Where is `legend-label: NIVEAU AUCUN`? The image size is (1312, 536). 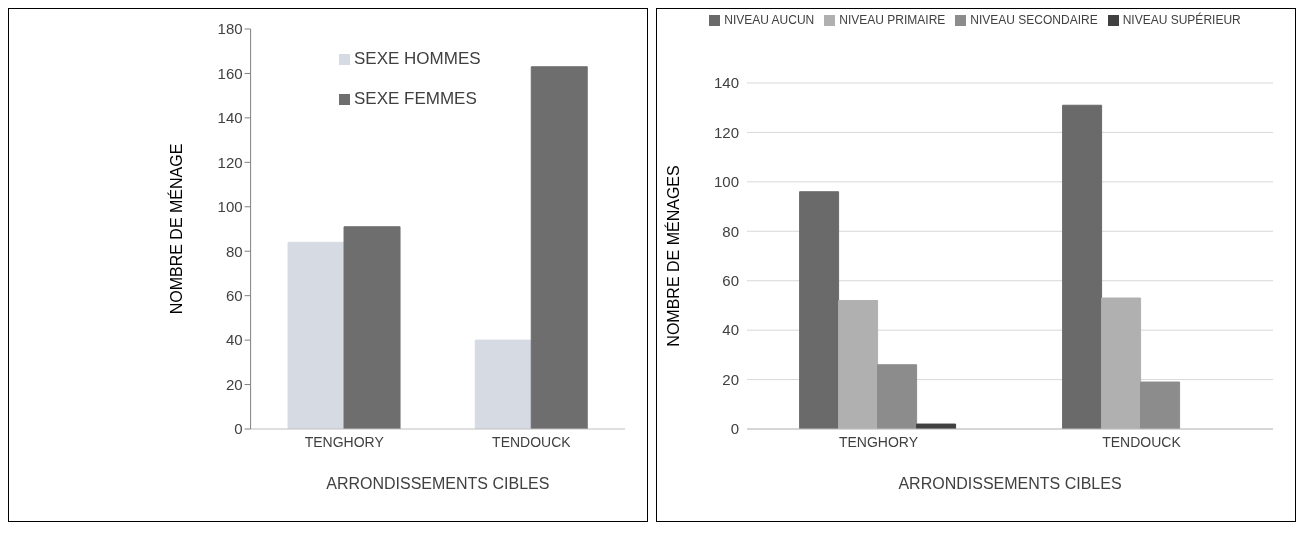 legend-label: NIVEAU AUCUN is located at coordinates (769, 20).